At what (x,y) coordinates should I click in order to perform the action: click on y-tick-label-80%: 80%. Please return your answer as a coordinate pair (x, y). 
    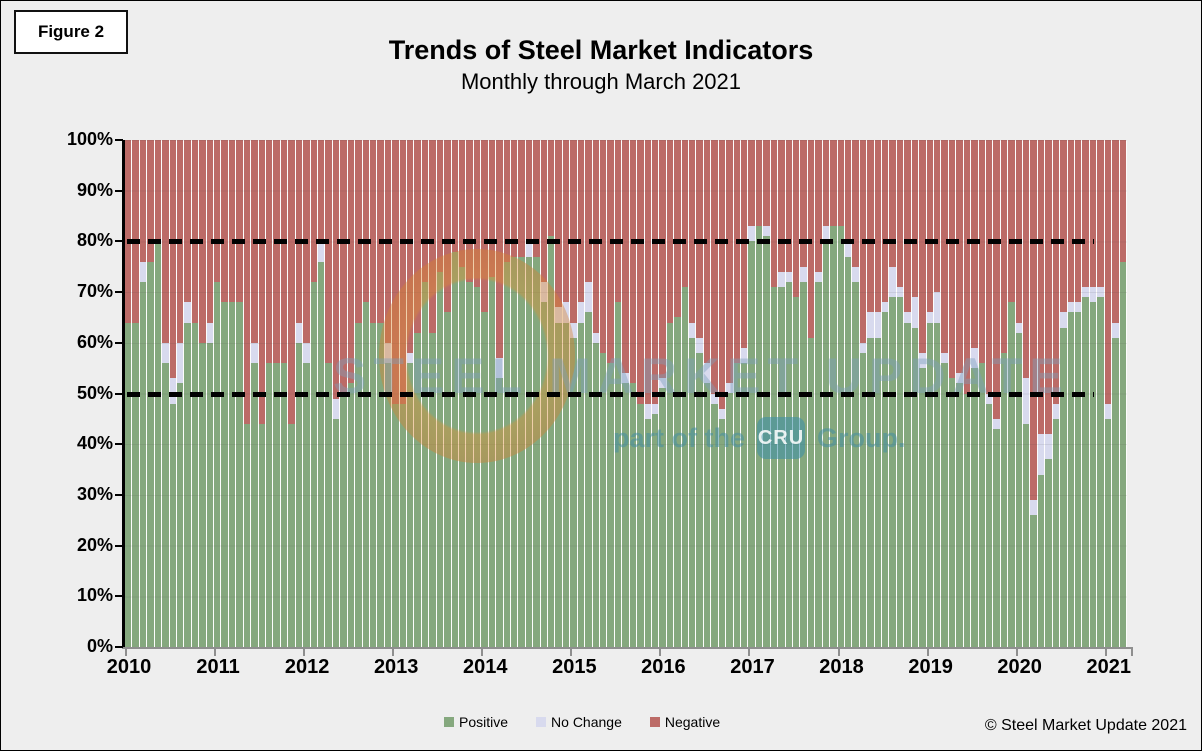
    Looking at the image, I should click on (94, 240).